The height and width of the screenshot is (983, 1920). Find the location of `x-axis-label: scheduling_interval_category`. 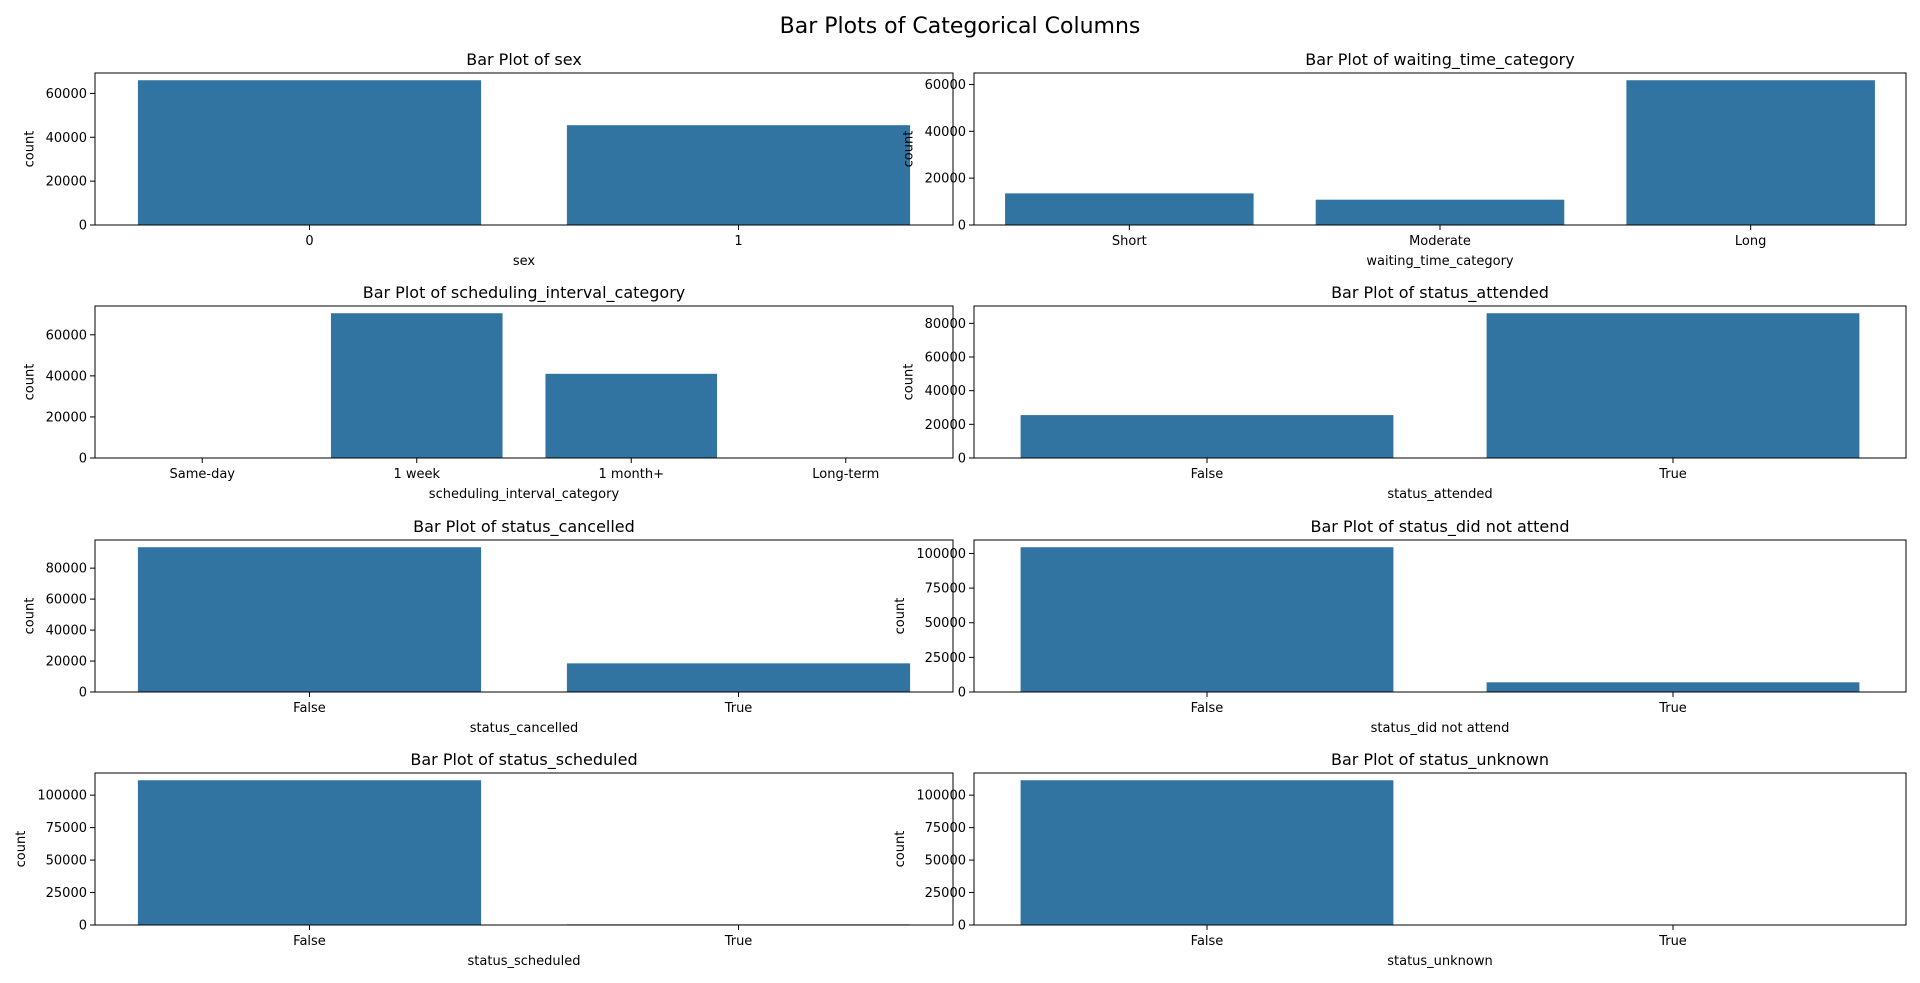

x-axis-label: scheduling_interval_category is located at coordinates (524, 494).